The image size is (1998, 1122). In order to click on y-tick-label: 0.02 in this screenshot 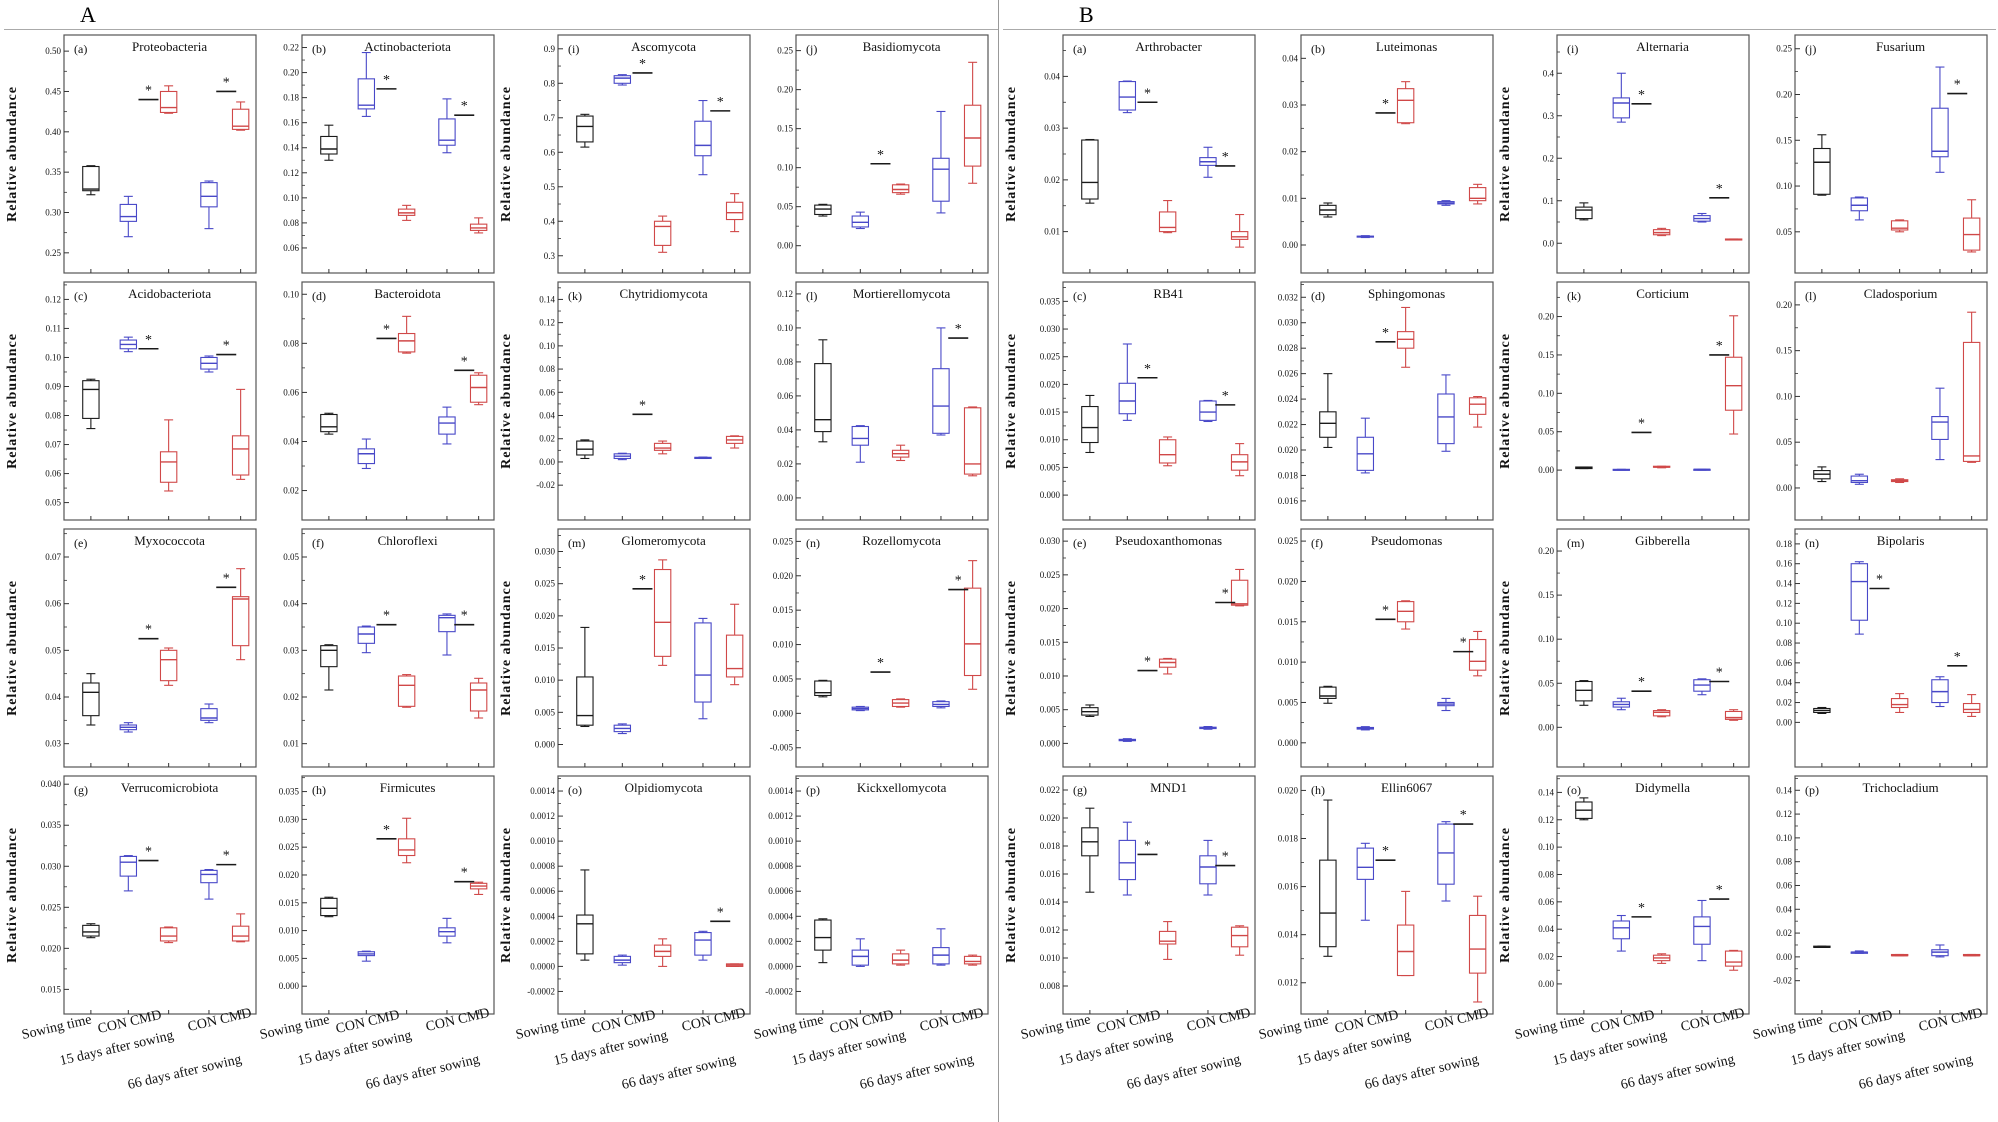, I will do `click(785, 464)`.